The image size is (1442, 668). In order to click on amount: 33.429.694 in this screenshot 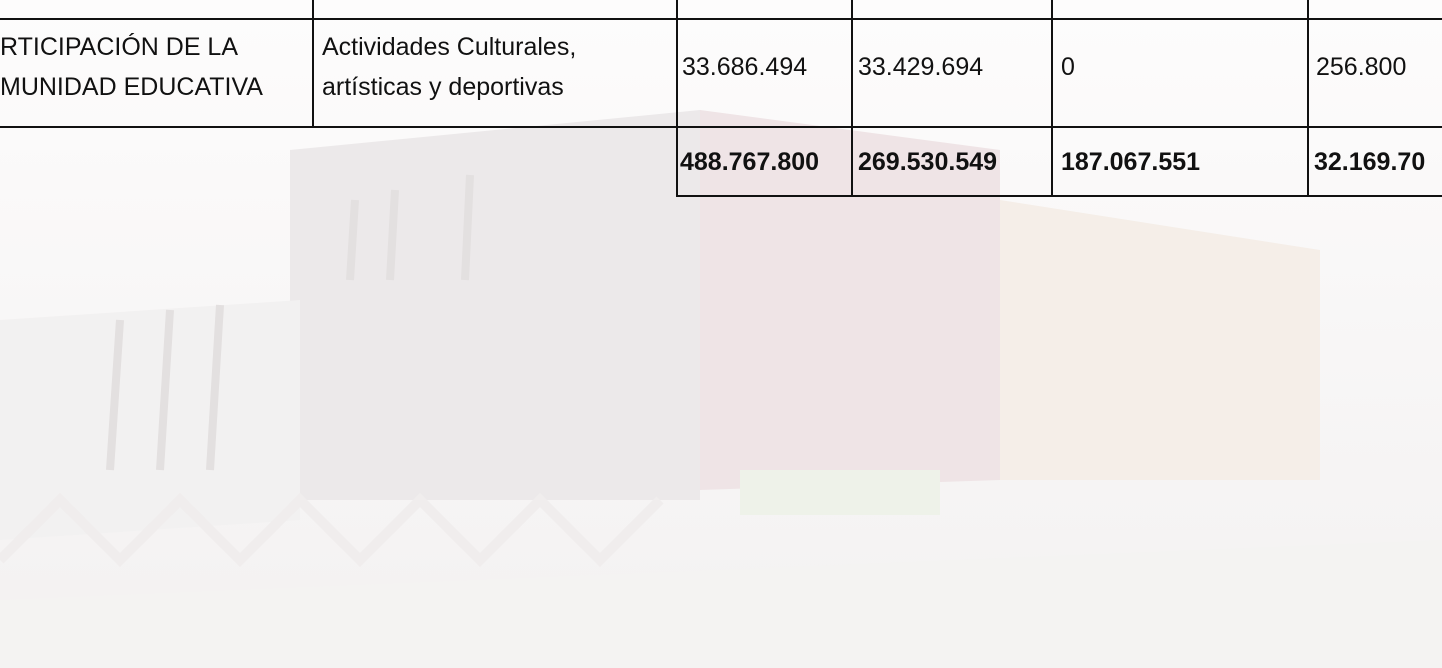, I will do `click(921, 67)`.